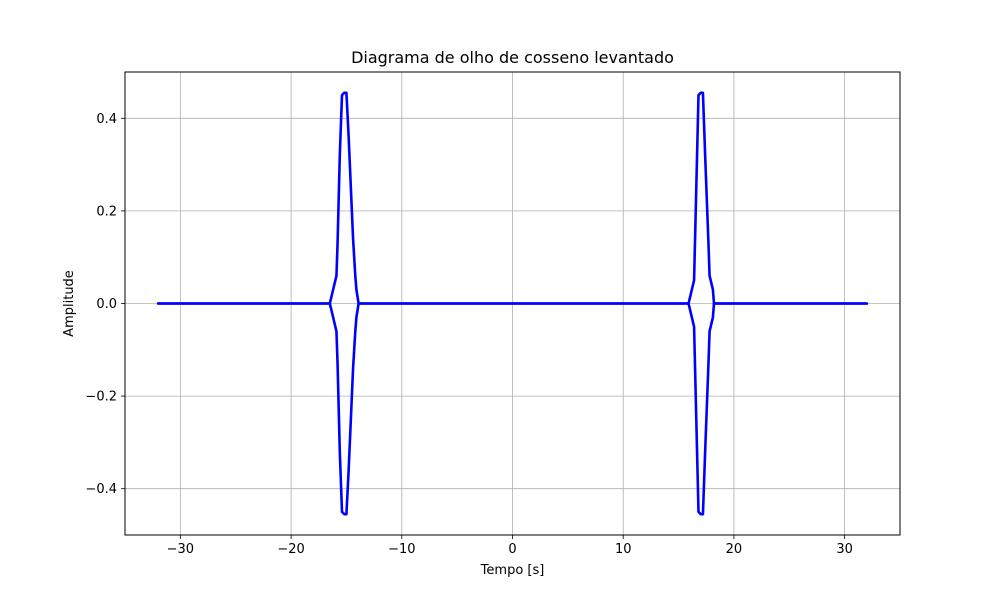  I want to click on x-tick-label: 20, so click(734, 549).